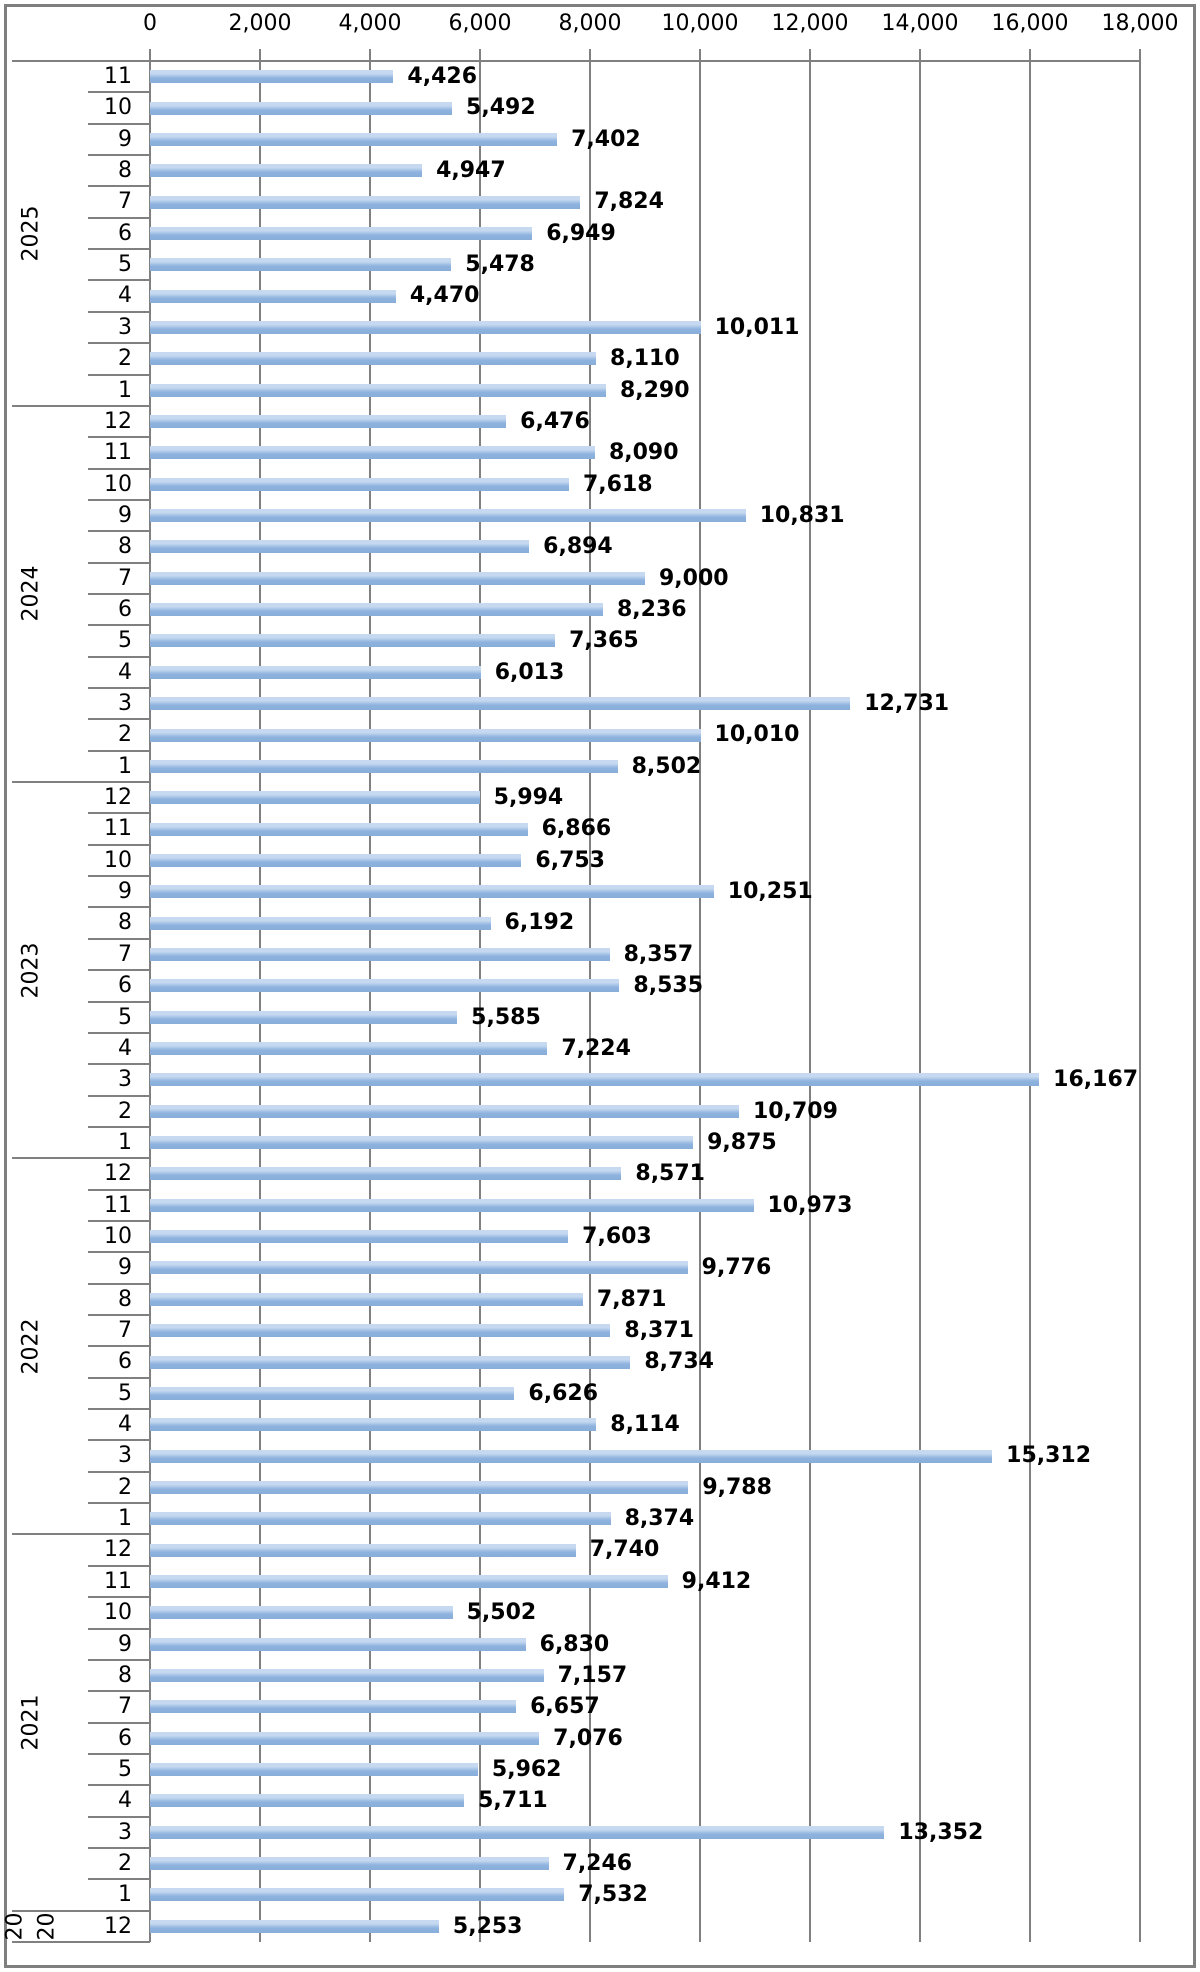 Image resolution: width=1200 pixels, height=1972 pixels. What do you see at coordinates (563, 1393) in the screenshot?
I see `value-label: 6,626` at bounding box center [563, 1393].